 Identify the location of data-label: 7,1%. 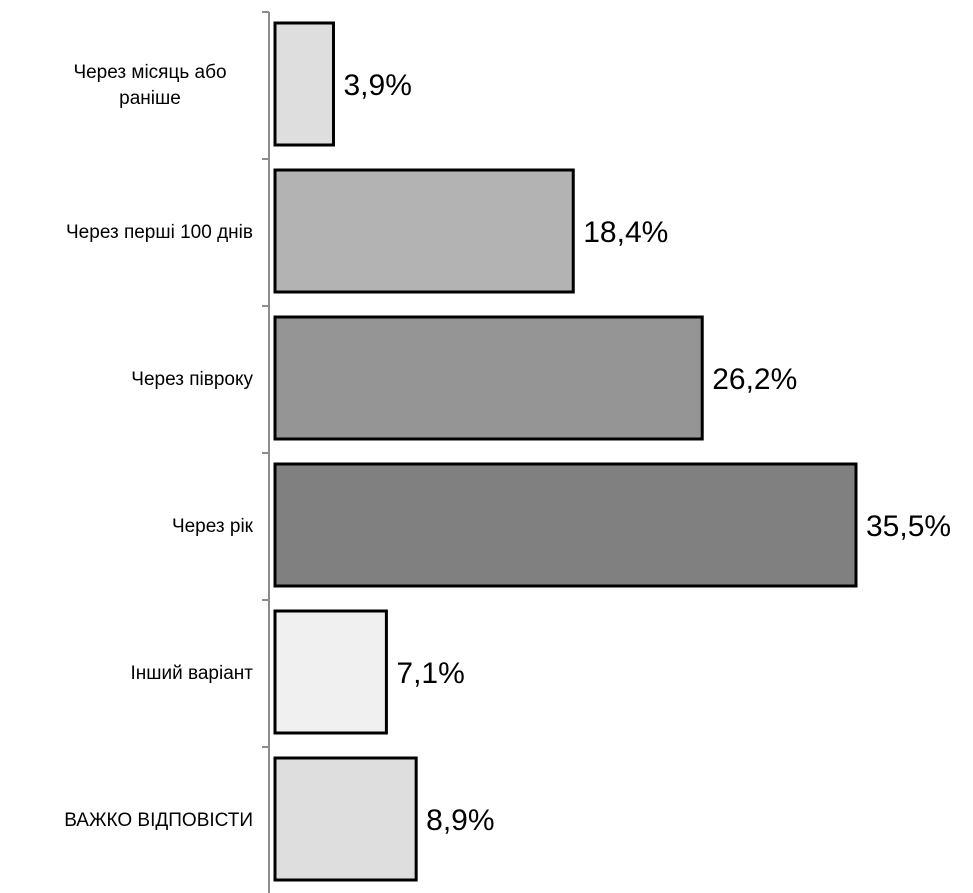
(430, 673).